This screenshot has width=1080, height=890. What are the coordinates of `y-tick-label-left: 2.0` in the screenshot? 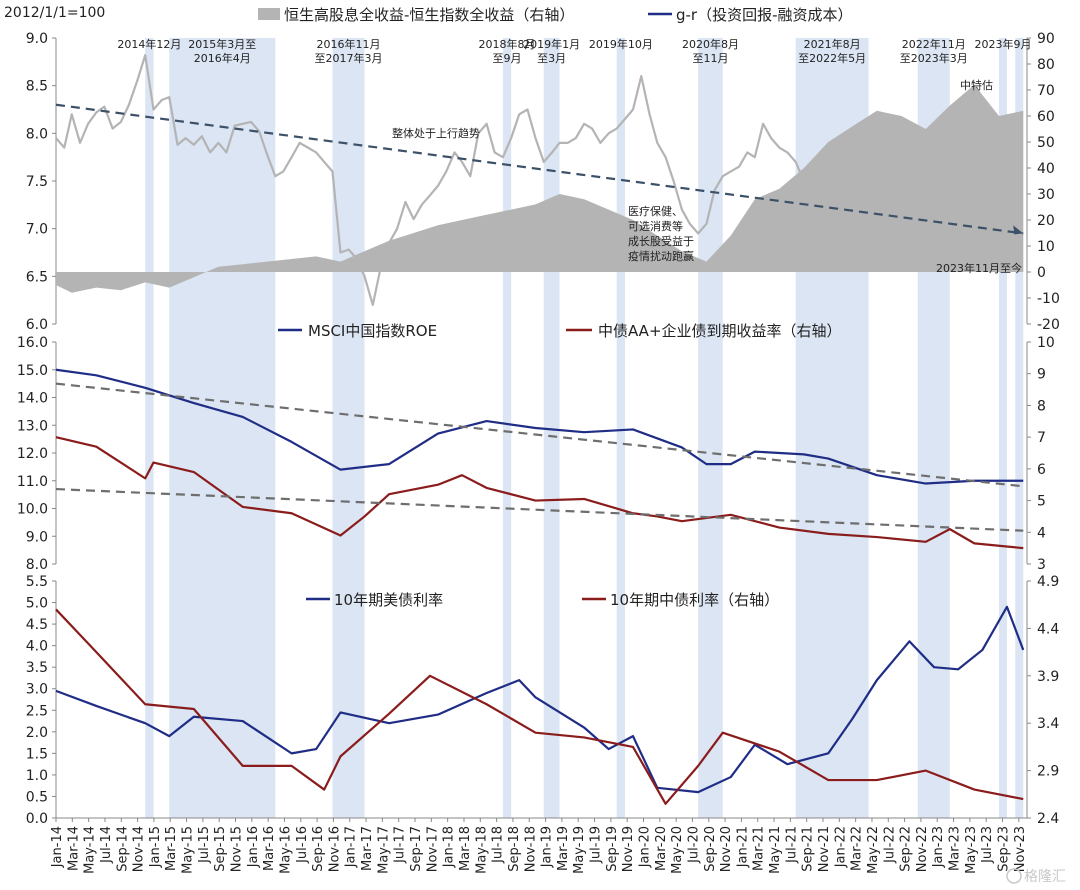 It's located at (37, 733).